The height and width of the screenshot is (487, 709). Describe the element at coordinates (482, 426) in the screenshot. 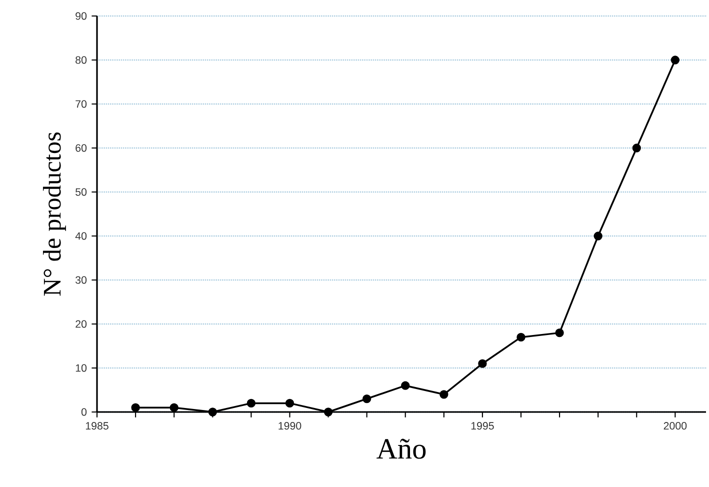

I see `x-tick-label: 1995` at that location.